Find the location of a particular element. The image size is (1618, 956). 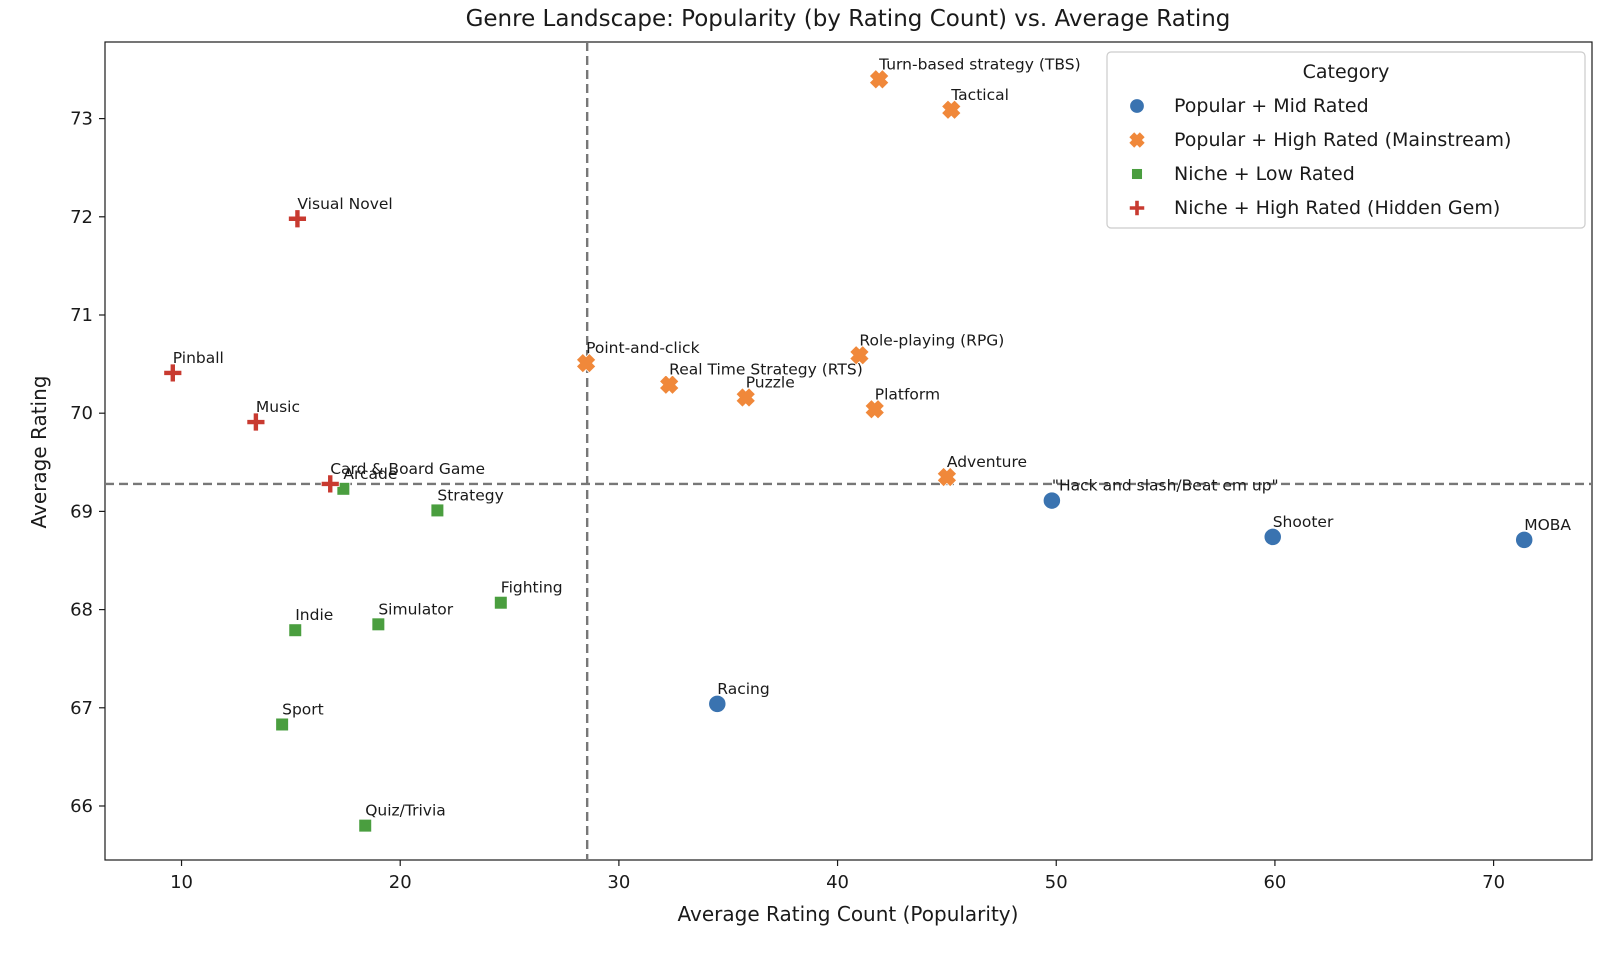

legend-label: Niche + Low Rated is located at coordinates (1264, 174).